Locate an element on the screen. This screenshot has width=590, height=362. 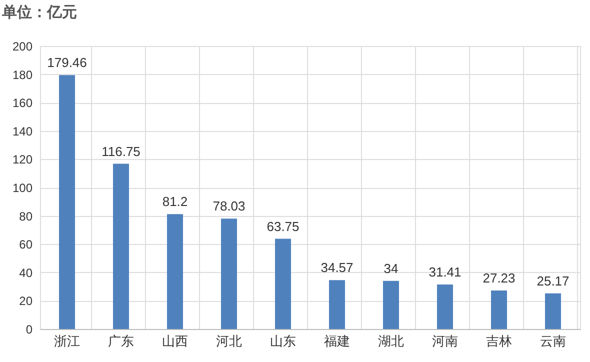
y-tick-label: 20 is located at coordinates (26, 301).